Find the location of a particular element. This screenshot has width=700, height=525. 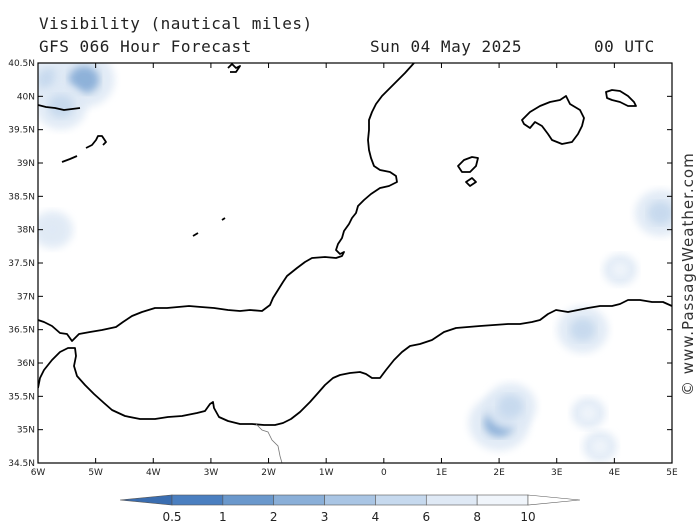

menorca-coastline is located at coordinates (621, 98).